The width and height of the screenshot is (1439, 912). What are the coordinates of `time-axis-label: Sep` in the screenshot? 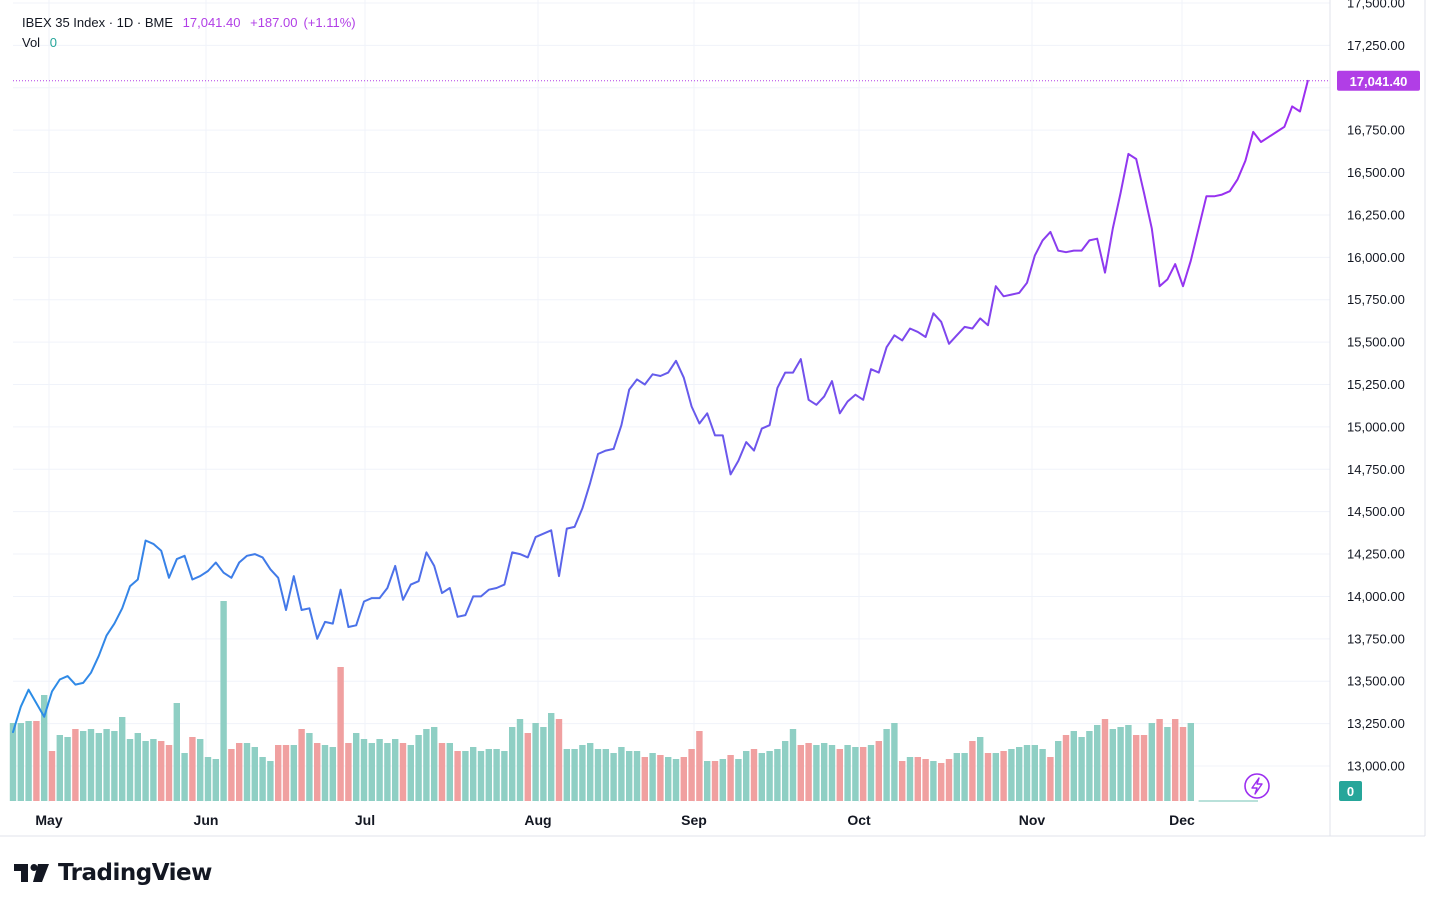 It's located at (694, 820).